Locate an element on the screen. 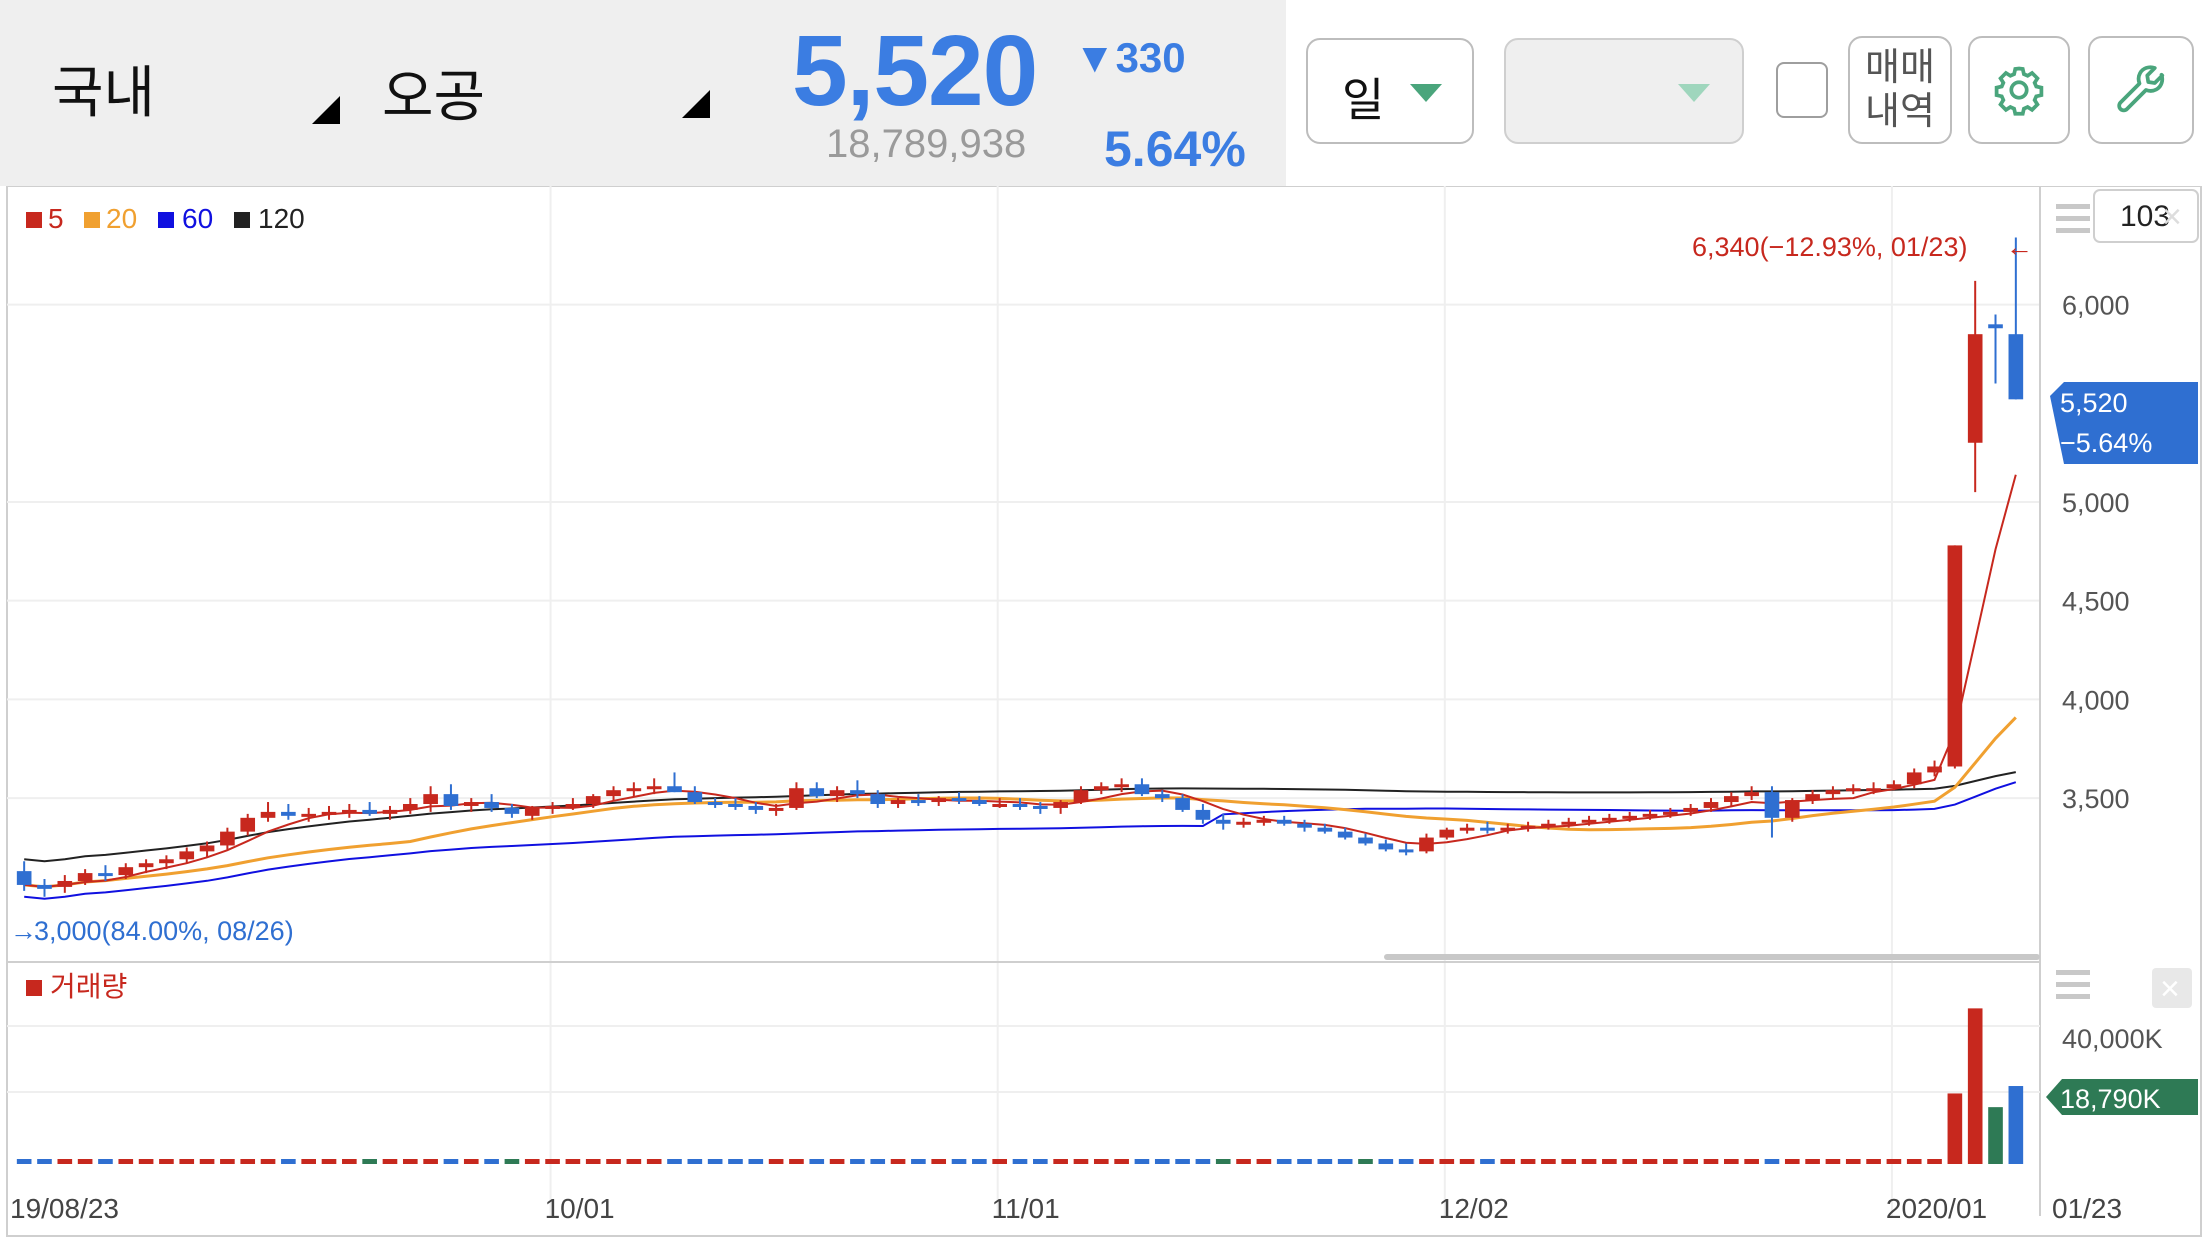 The width and height of the screenshot is (2208, 1242). volume-menu-icon is located at coordinates (2073, 984).